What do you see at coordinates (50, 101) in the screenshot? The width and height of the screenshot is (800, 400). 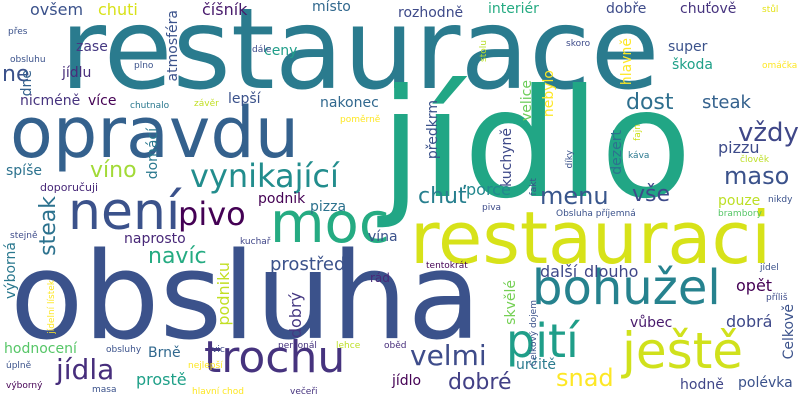 I see `word-nicmene: nicméně` at bounding box center [50, 101].